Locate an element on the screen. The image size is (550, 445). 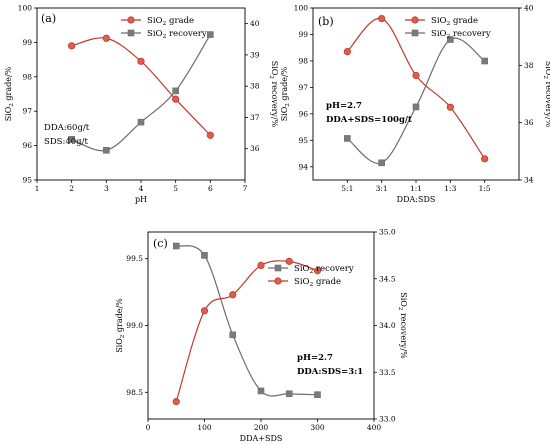
y-right-tick-label: 33.0 is located at coordinates (387, 419).